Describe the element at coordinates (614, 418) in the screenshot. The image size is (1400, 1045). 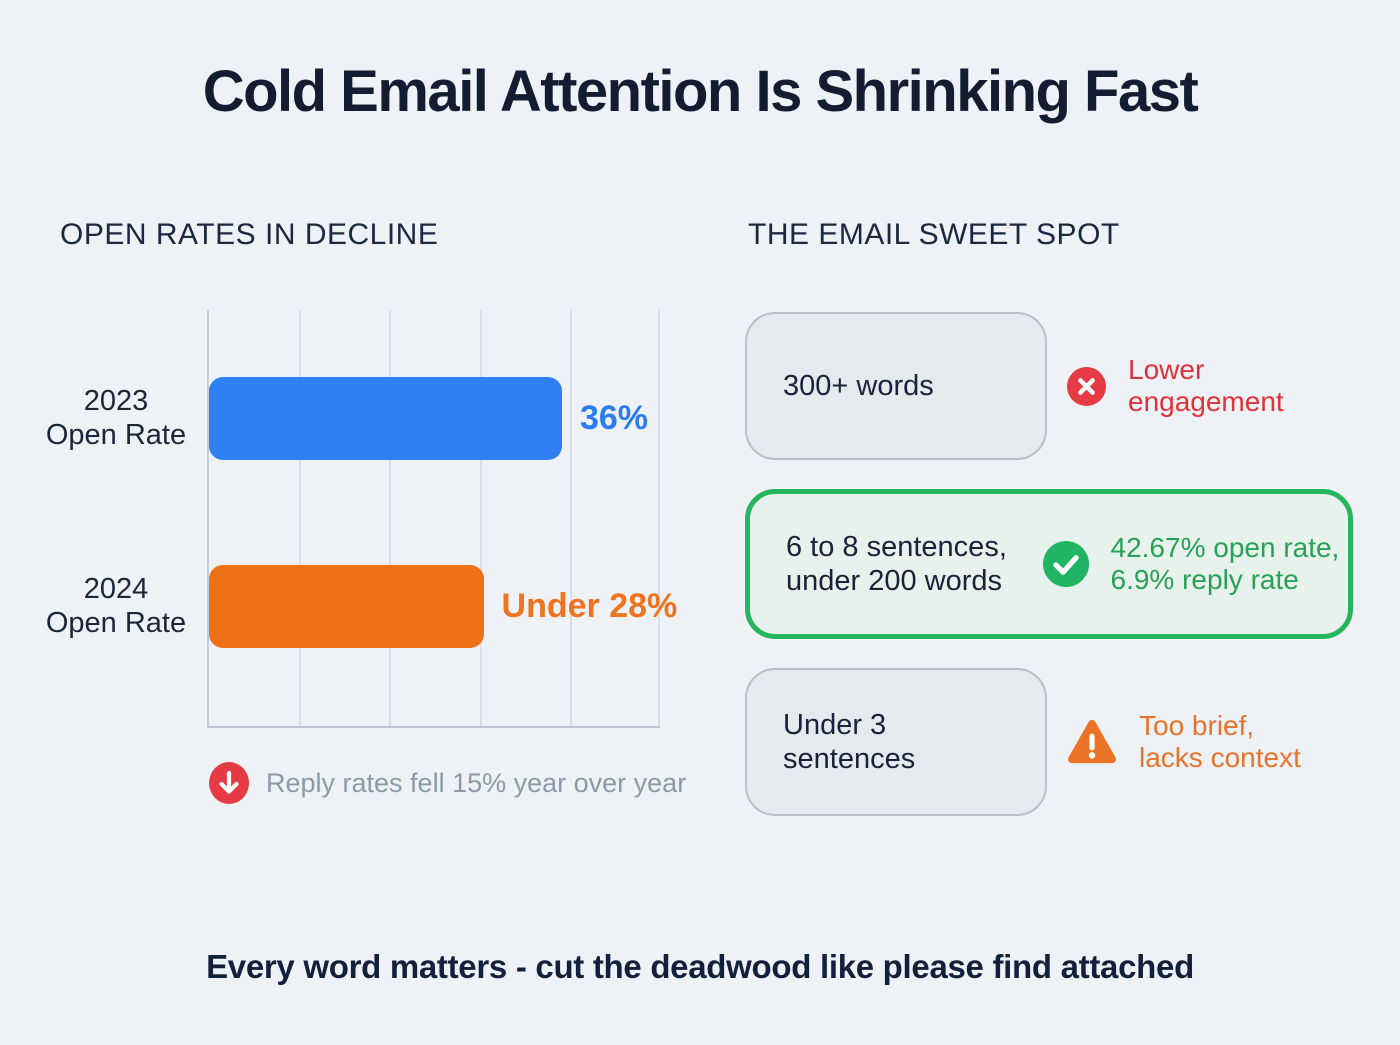
I see `bar-value-2023: 36%` at that location.